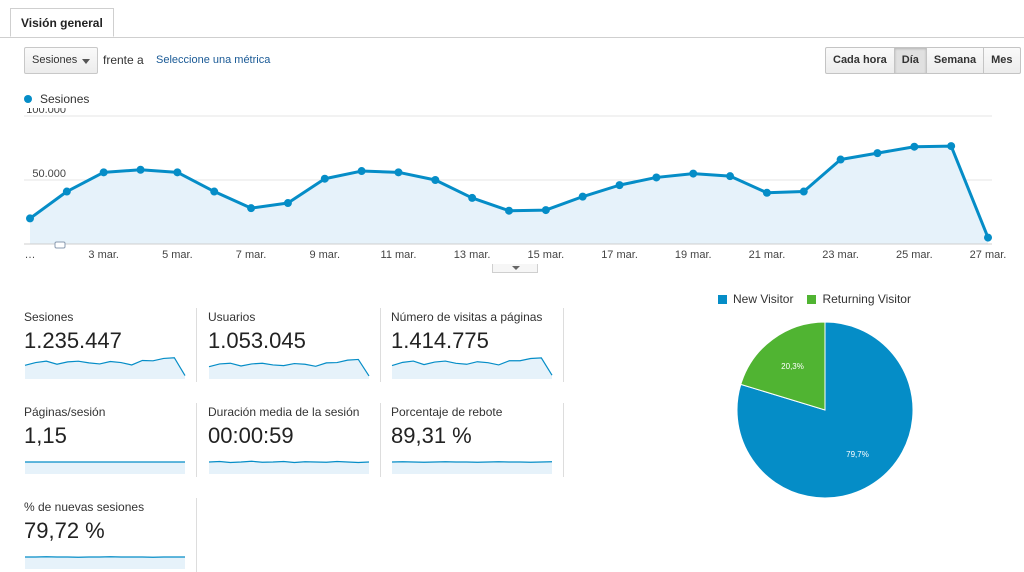  I want to click on pie-slice-label: 79,7%, so click(857, 454).